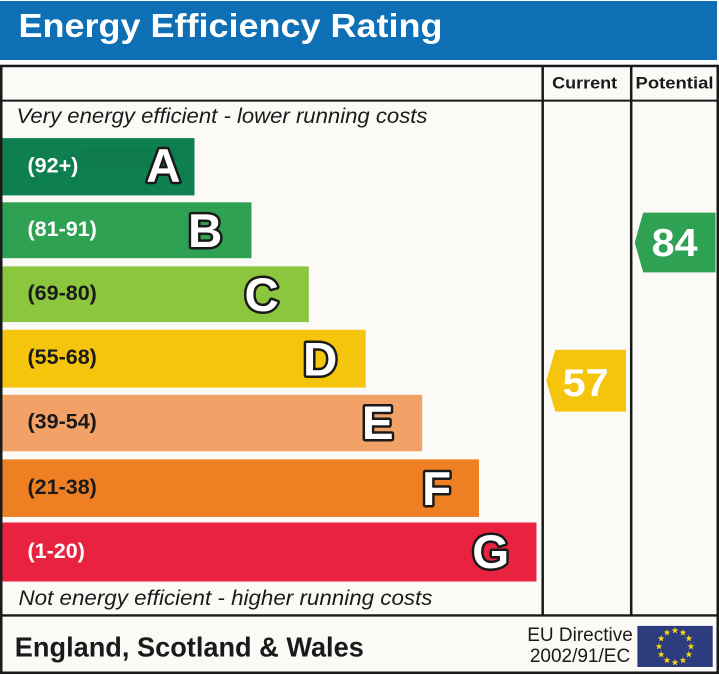 The height and width of the screenshot is (675, 719). I want to click on svg-text: B, so click(205, 231).